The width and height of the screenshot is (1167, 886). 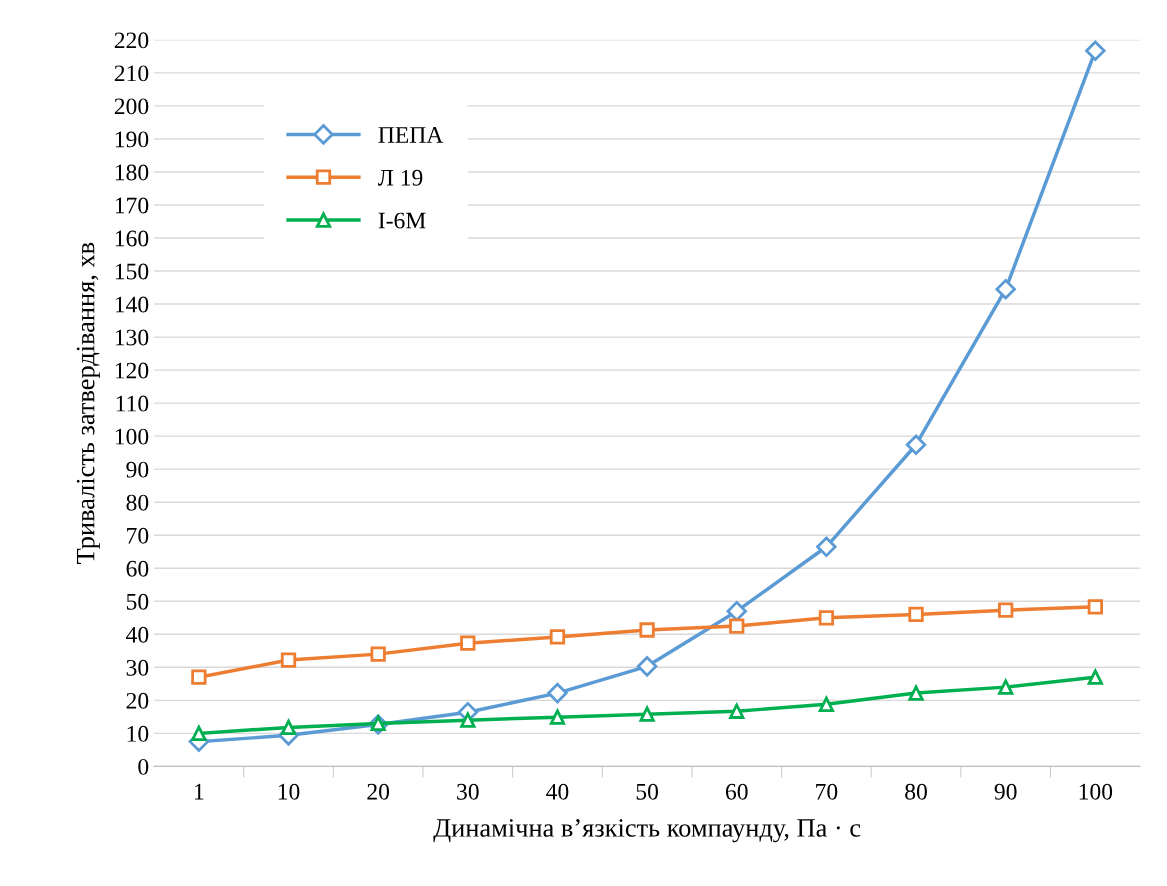 What do you see at coordinates (132, 403) in the screenshot?
I see `y-tick-label: 110` at bounding box center [132, 403].